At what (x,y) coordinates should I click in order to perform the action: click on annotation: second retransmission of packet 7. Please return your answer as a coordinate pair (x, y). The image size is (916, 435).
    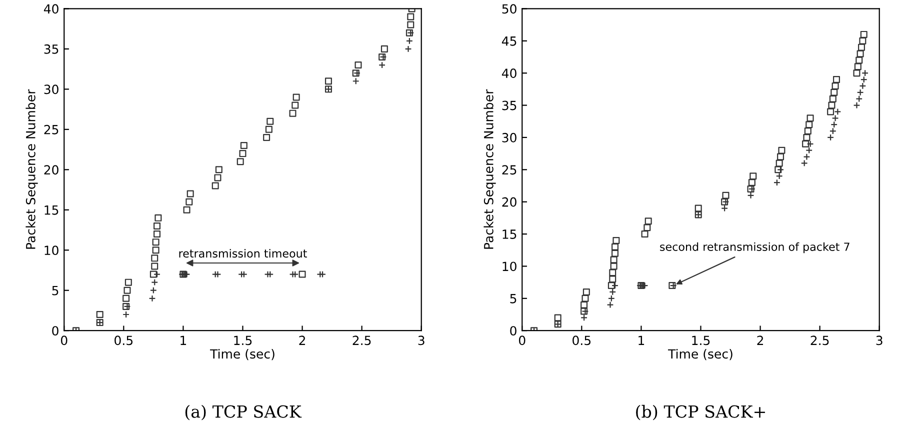
    Looking at the image, I should click on (755, 248).